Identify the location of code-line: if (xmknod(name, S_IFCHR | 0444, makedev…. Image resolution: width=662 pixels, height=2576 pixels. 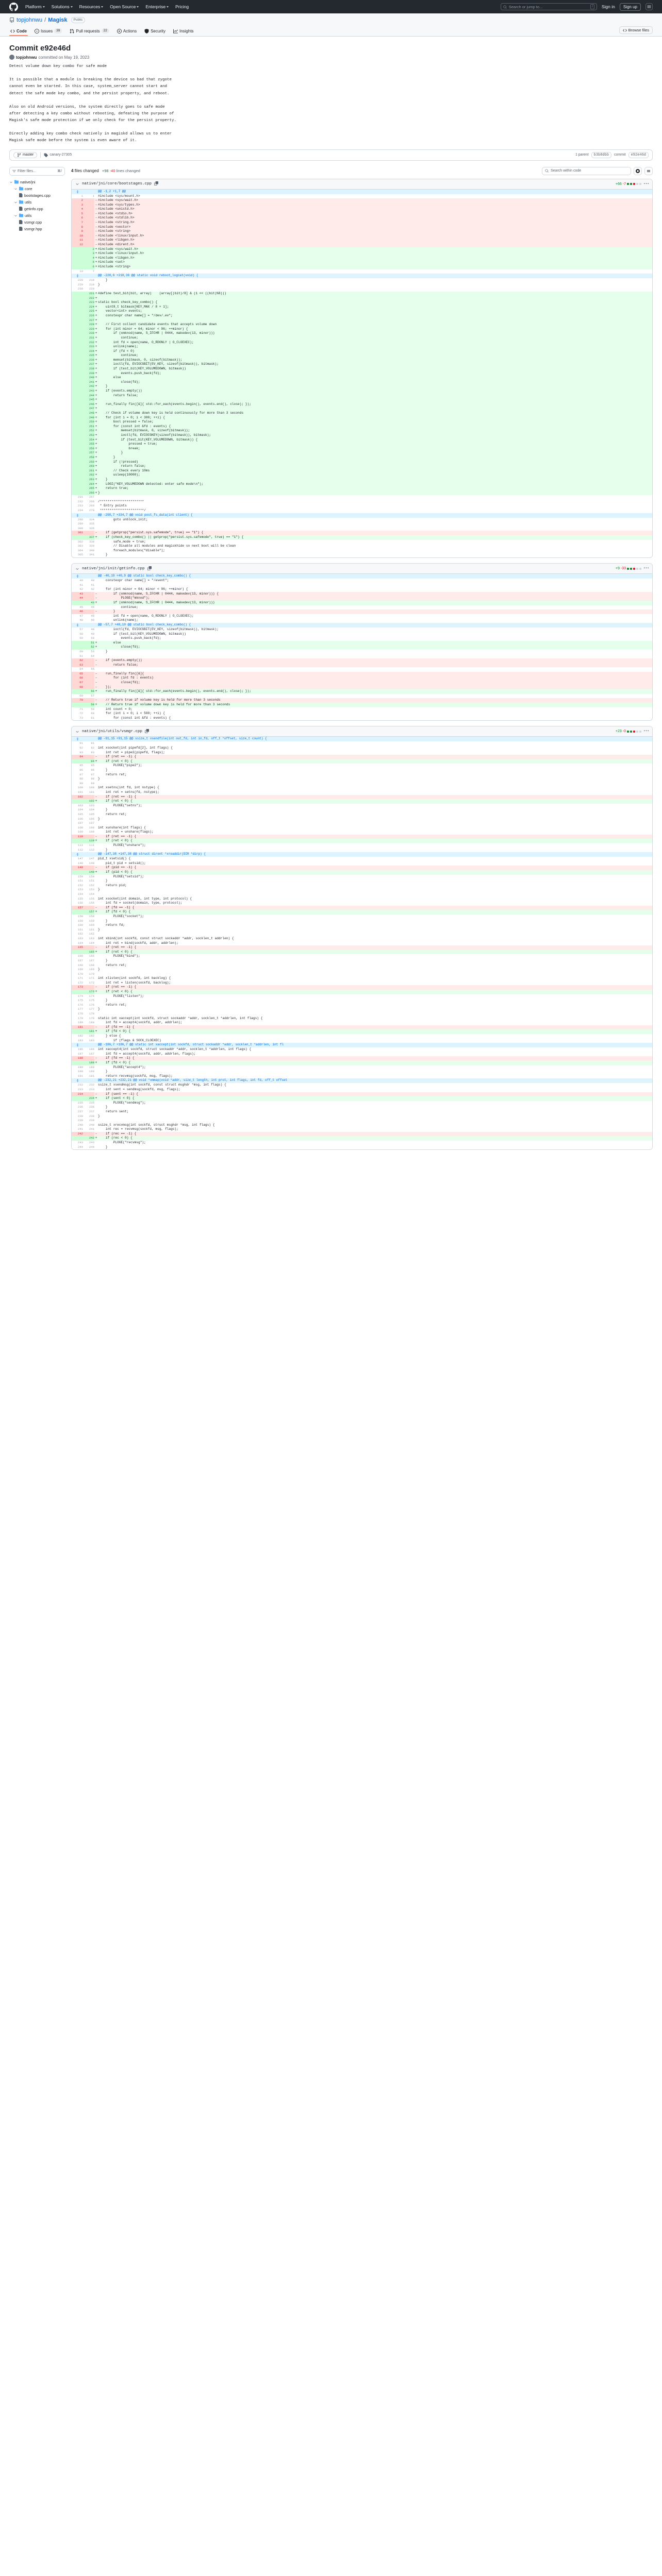
(158, 593).